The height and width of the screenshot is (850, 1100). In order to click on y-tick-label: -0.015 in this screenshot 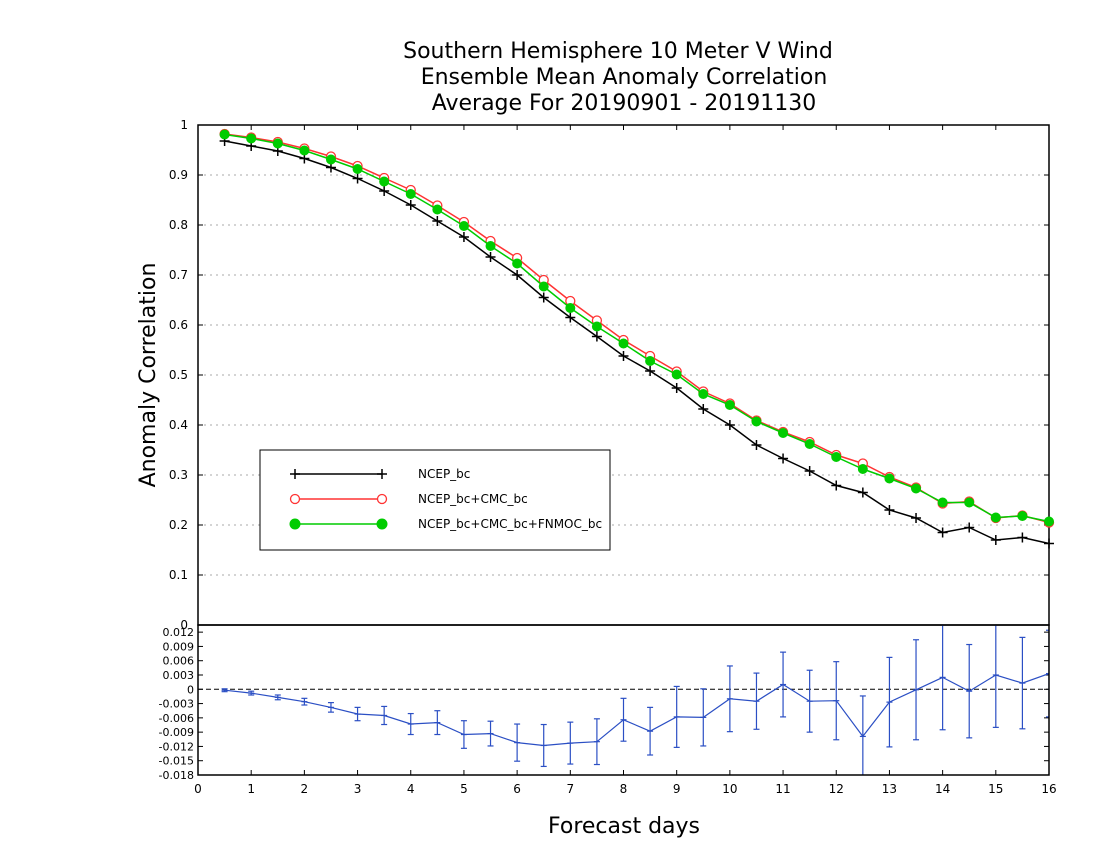, I will do `click(176, 761)`.